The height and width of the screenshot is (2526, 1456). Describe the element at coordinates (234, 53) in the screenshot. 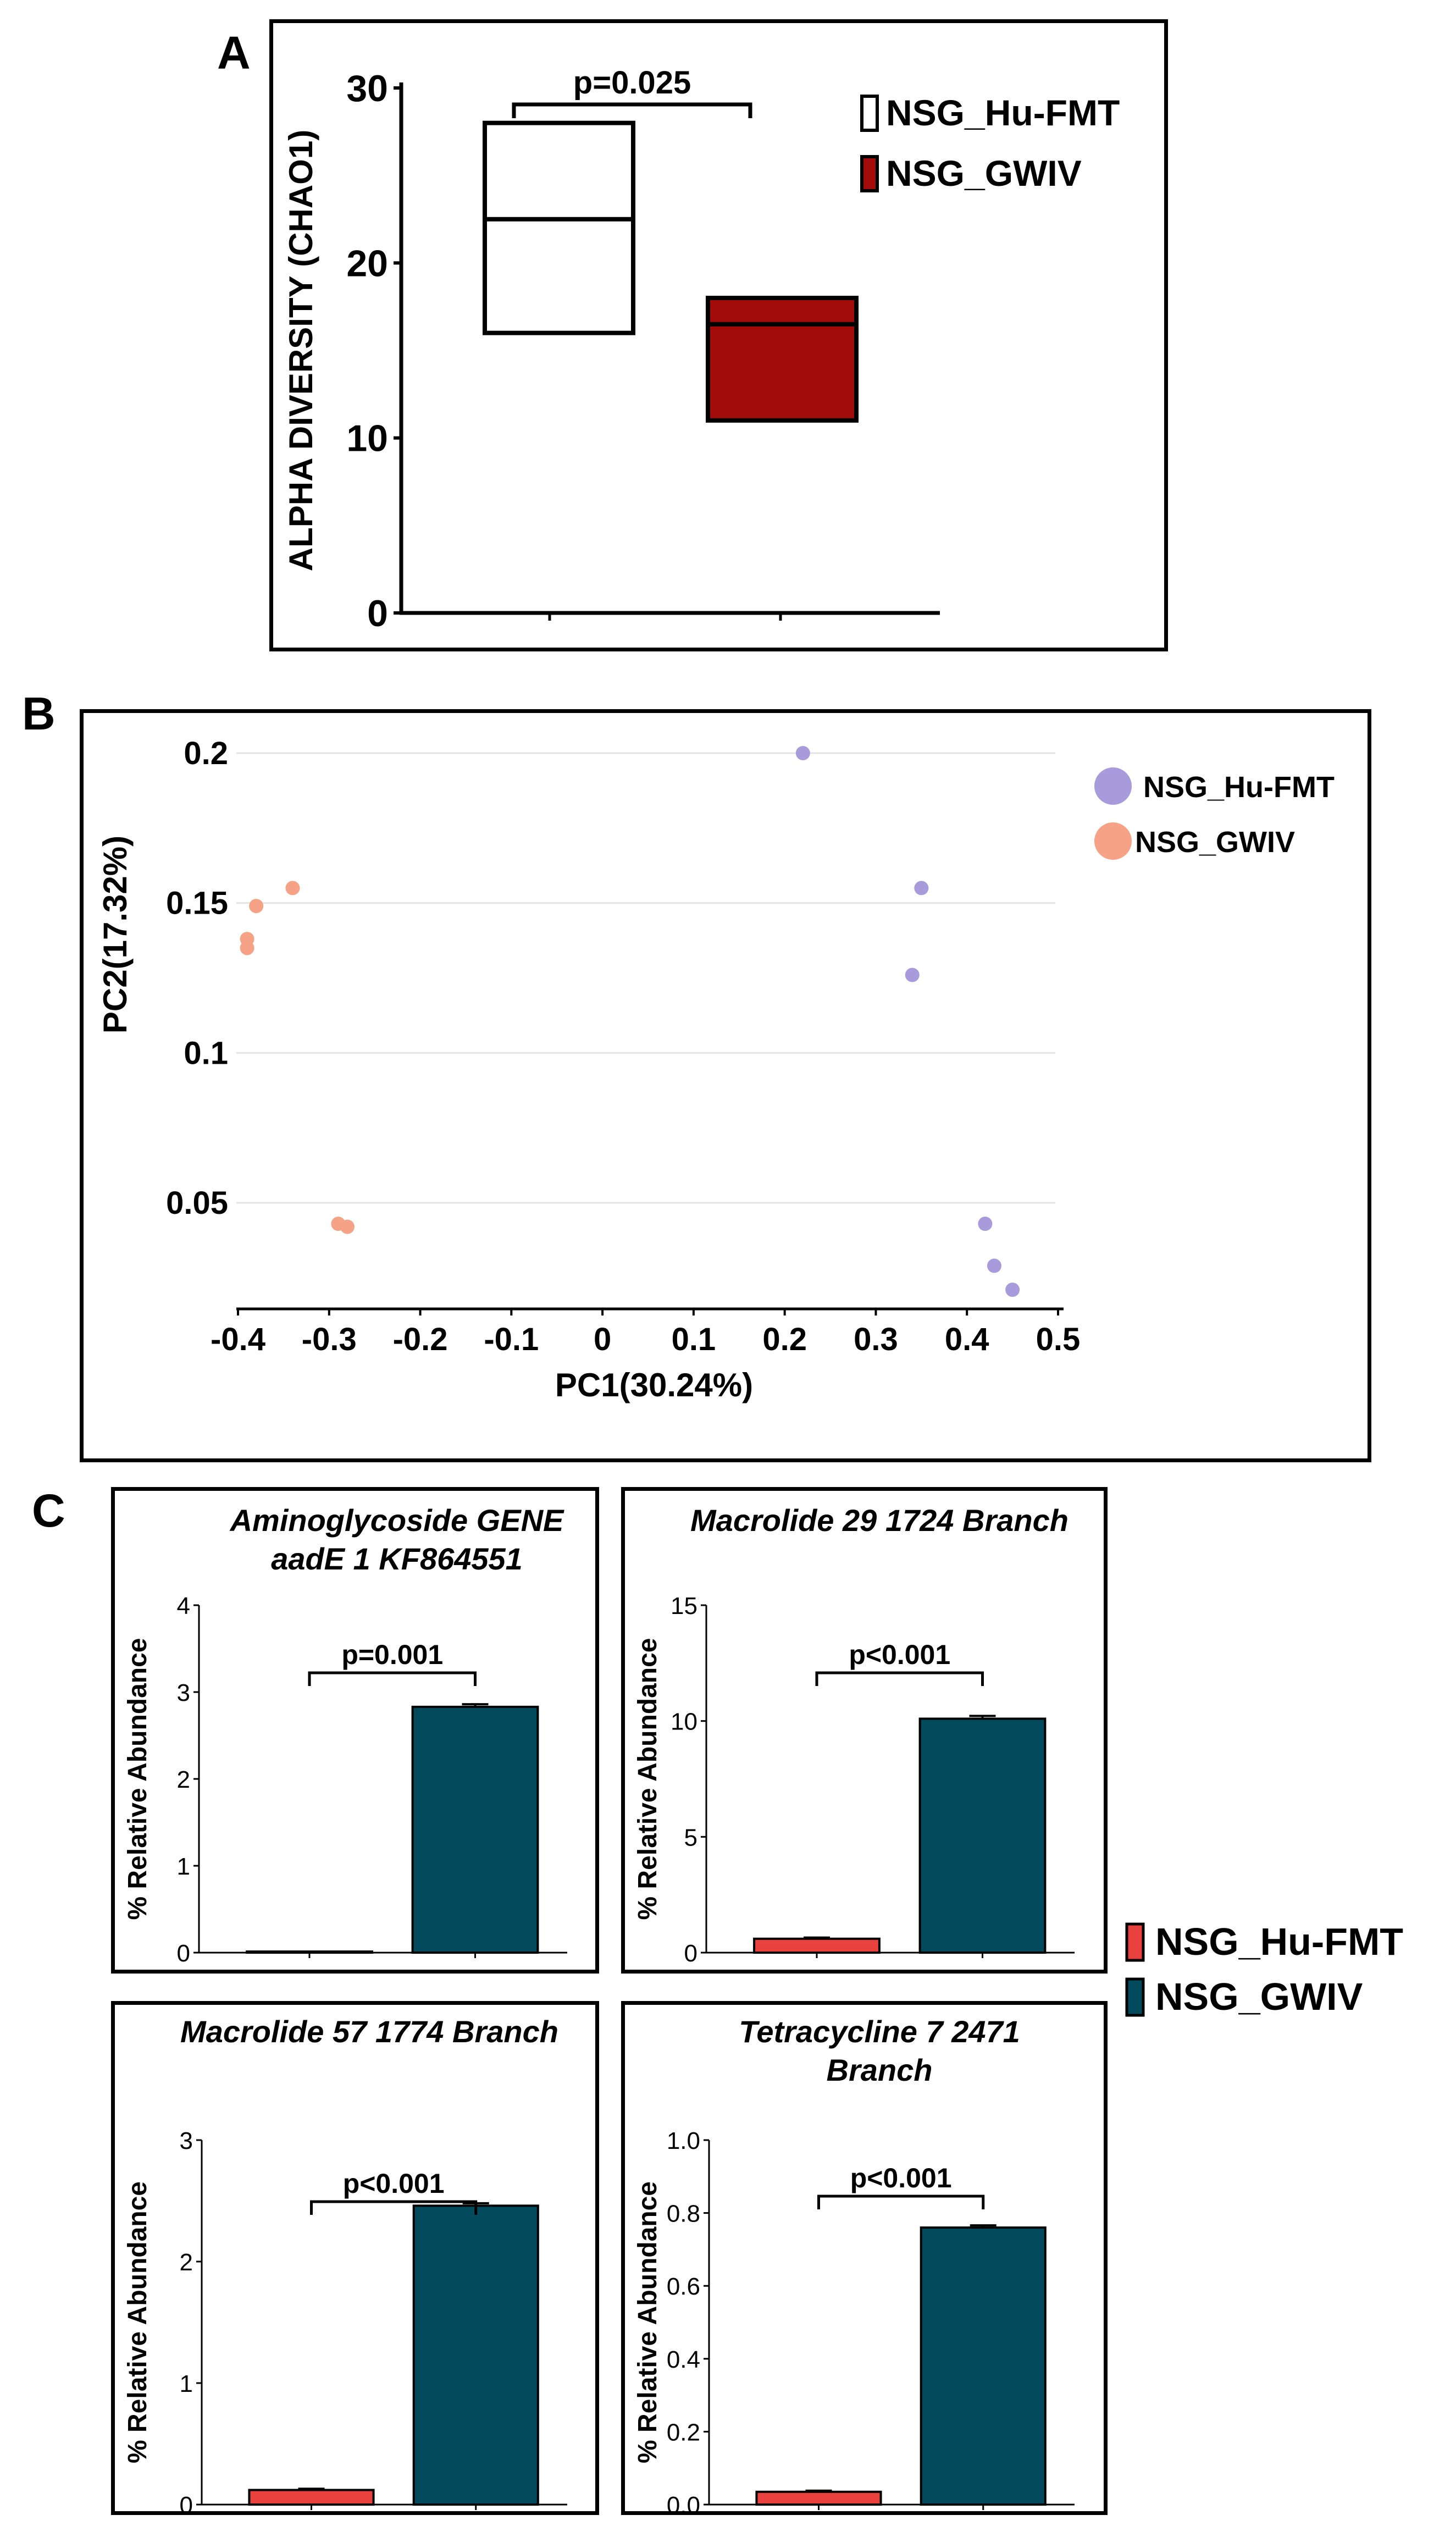

I see `panel-letter-a: A` at that location.